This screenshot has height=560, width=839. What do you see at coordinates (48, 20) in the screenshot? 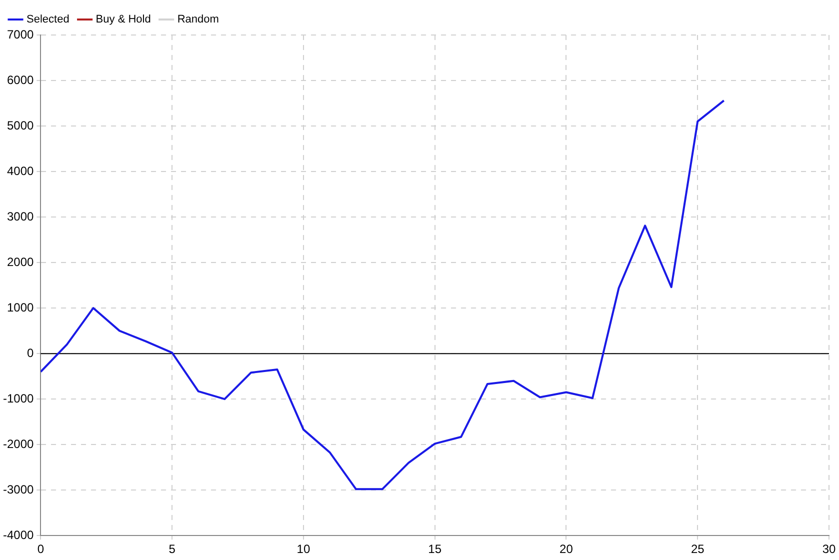
I see `legend-label: Selected` at bounding box center [48, 20].